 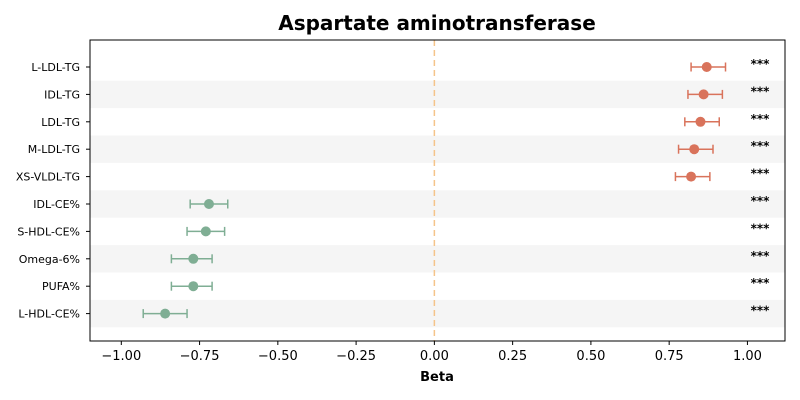 I want to click on x-tick-label: 0.25, so click(x=512, y=356).